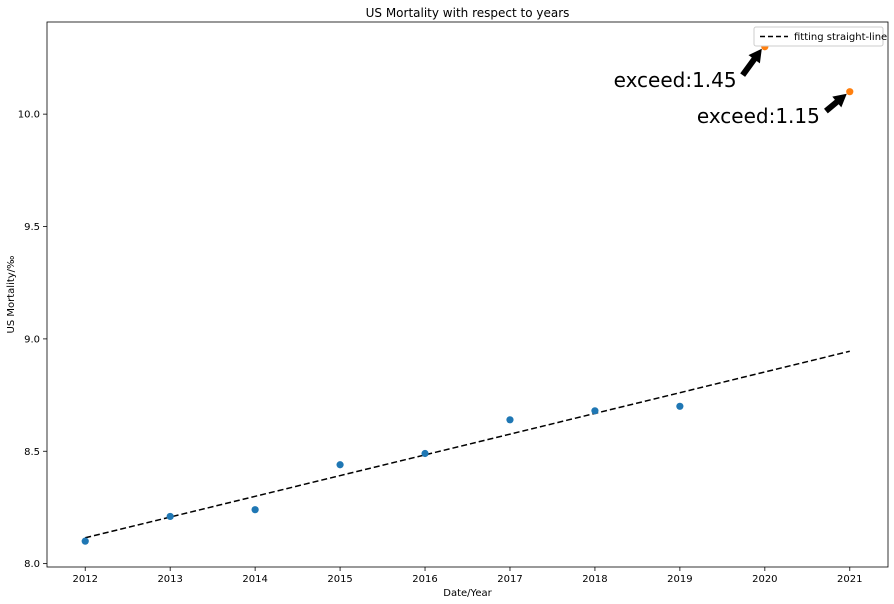  What do you see at coordinates (758, 116) in the screenshot?
I see `annotation-text: exceed:1.15` at bounding box center [758, 116].